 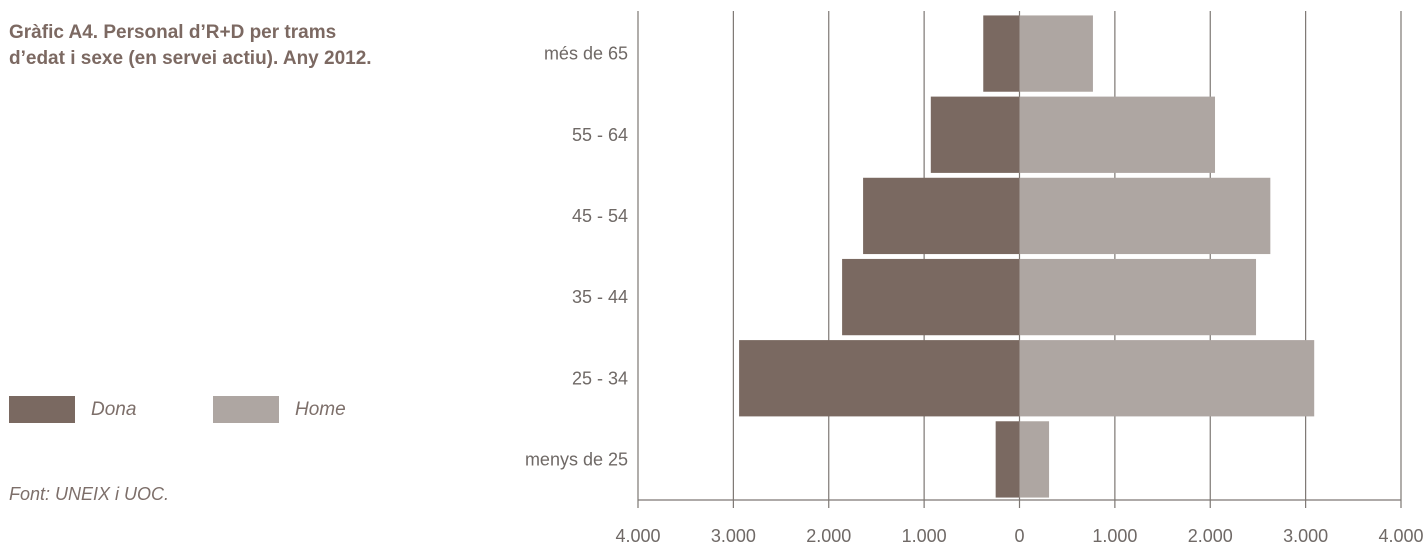 I want to click on category-label-5: menys de 25, so click(x=576, y=459).